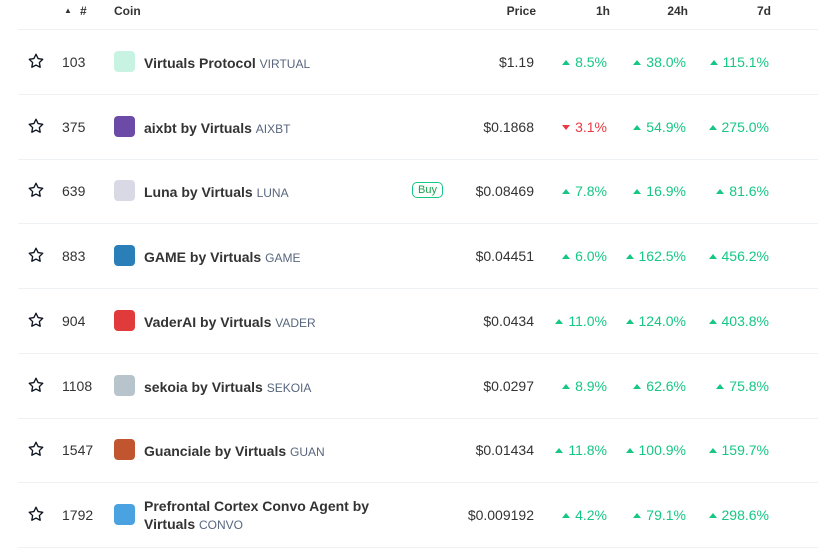 The width and height of the screenshot is (818, 555). What do you see at coordinates (78, 514) in the screenshot?
I see `rank: 1792` at bounding box center [78, 514].